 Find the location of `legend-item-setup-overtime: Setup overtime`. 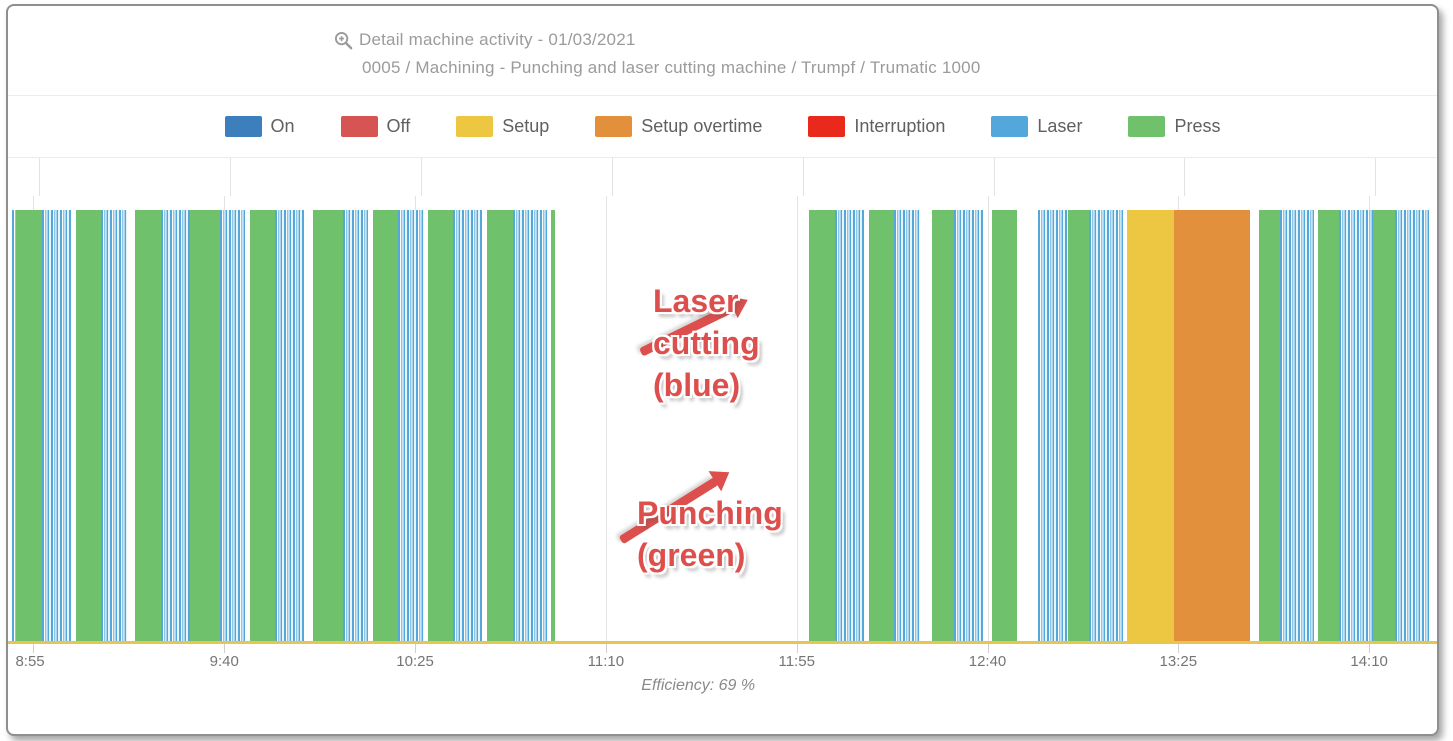

legend-item-setup-overtime: Setup overtime is located at coordinates (678, 126).